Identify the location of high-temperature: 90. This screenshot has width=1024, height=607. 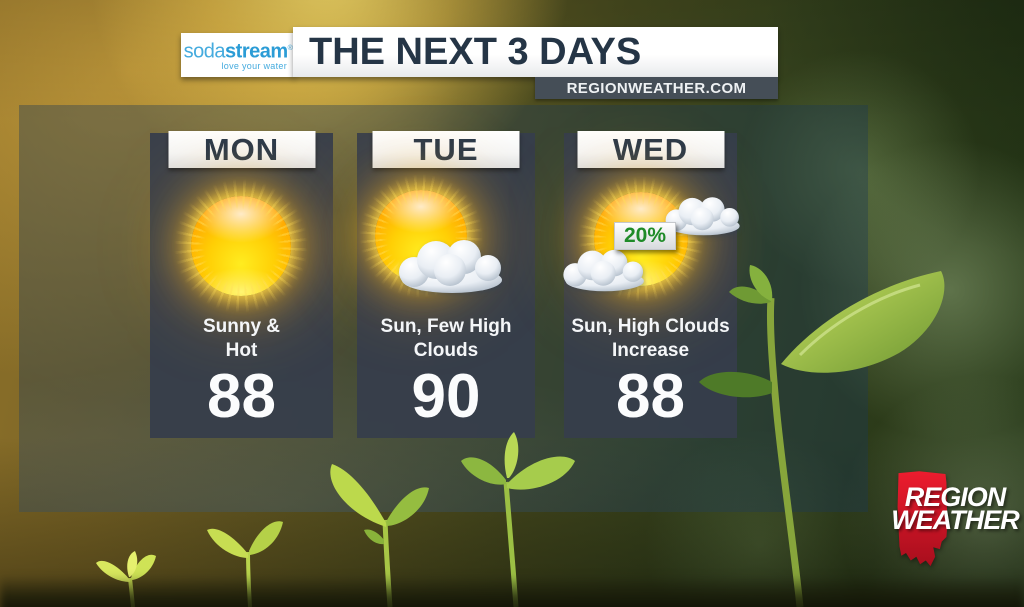
(446, 396).